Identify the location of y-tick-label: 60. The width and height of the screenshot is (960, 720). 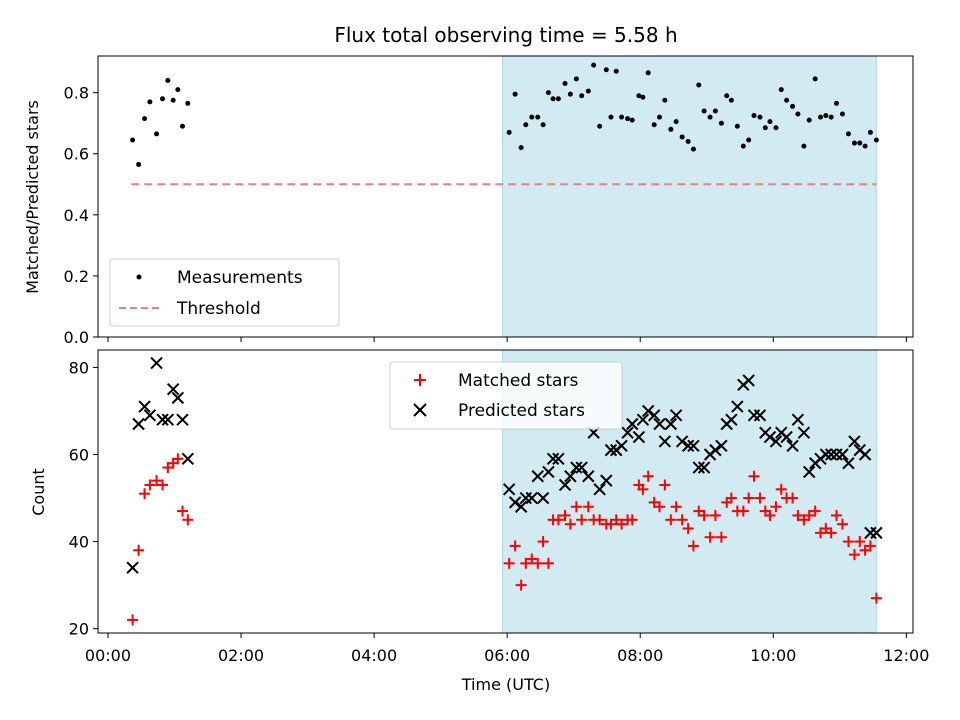
(79, 454).